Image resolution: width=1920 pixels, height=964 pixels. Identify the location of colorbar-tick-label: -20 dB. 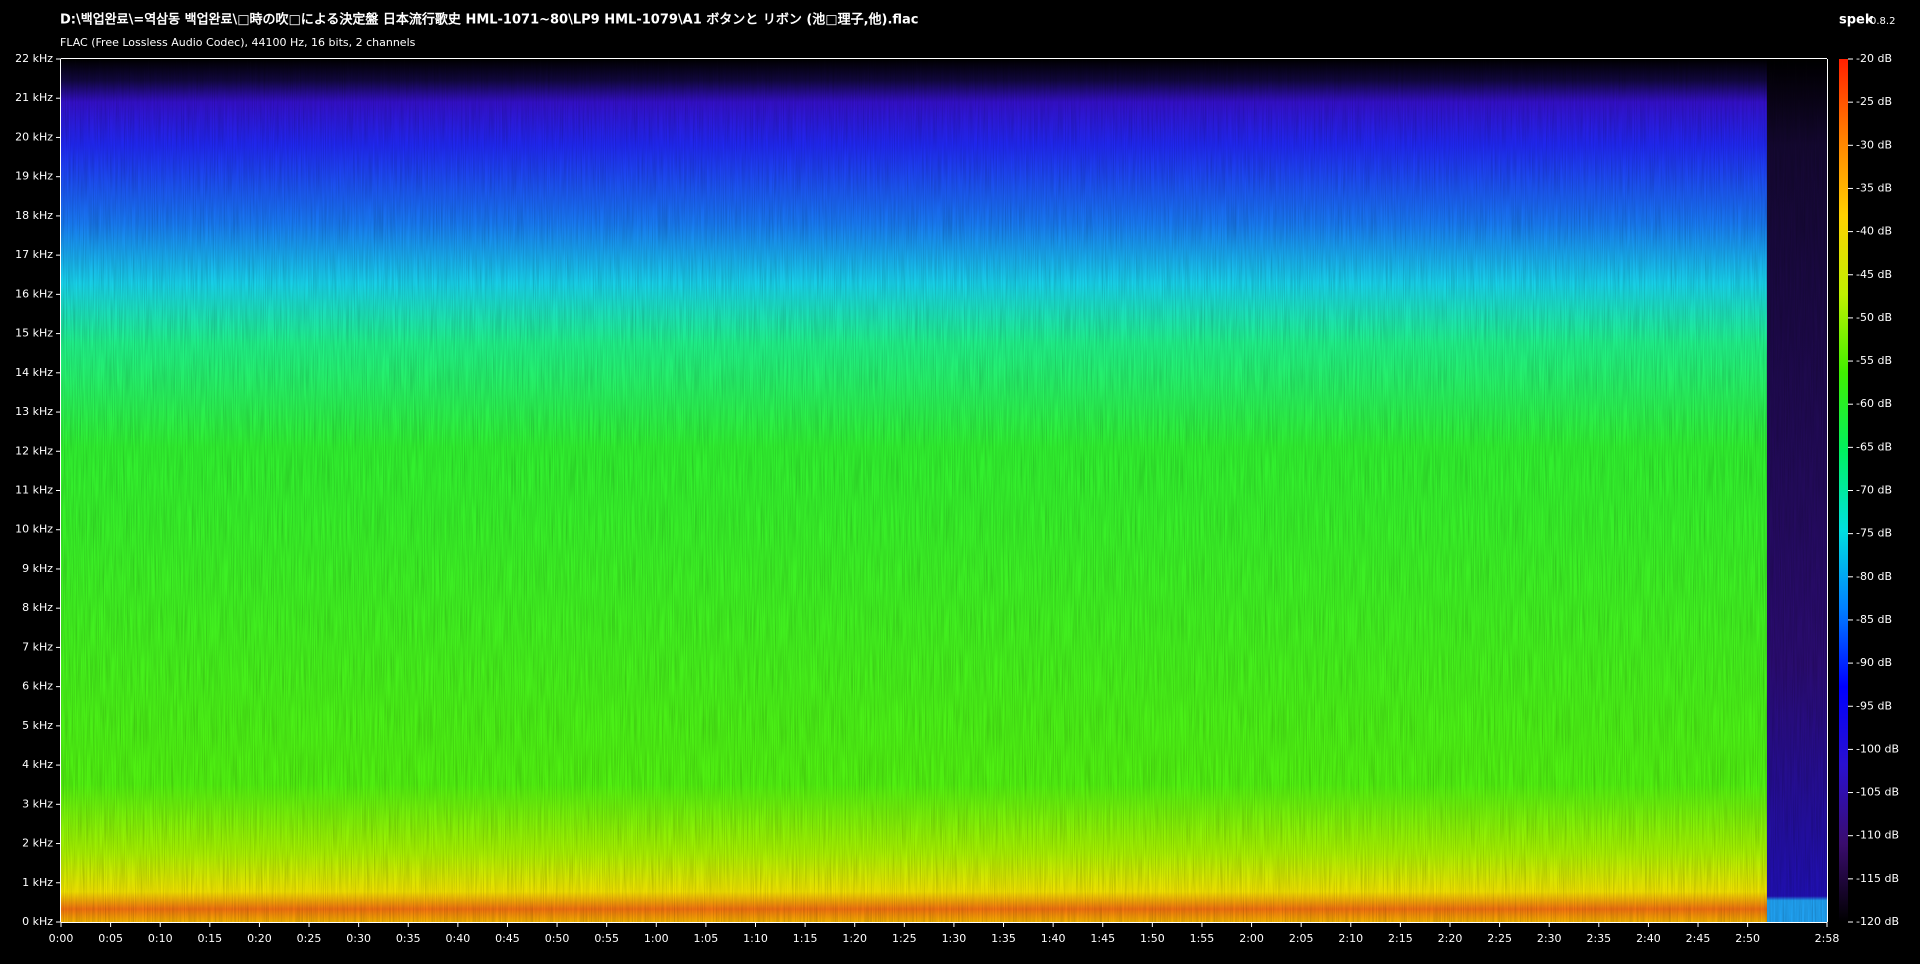
(1874, 58).